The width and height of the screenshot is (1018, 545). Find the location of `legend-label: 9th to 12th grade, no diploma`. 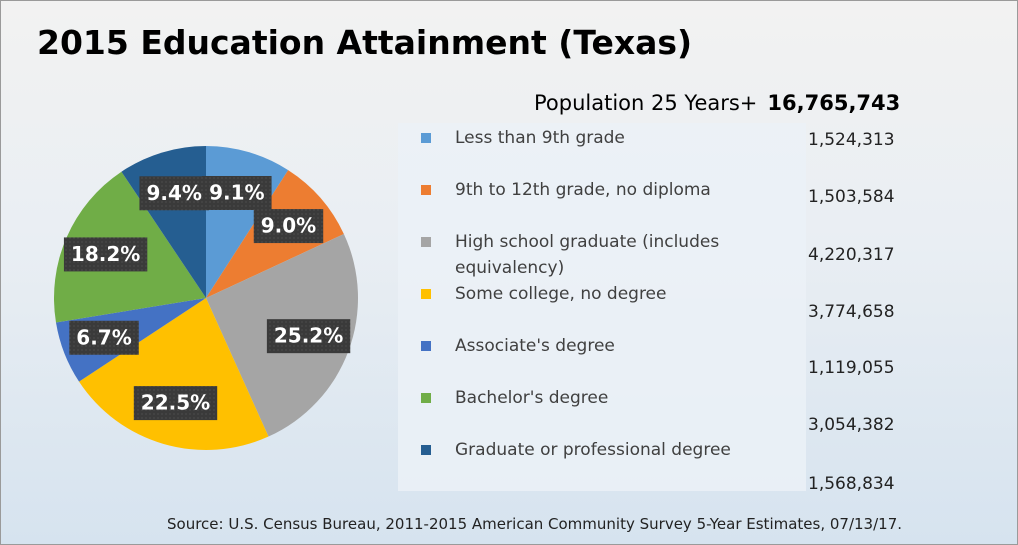

legend-label: 9th to 12th grade, no diploma is located at coordinates (583, 190).